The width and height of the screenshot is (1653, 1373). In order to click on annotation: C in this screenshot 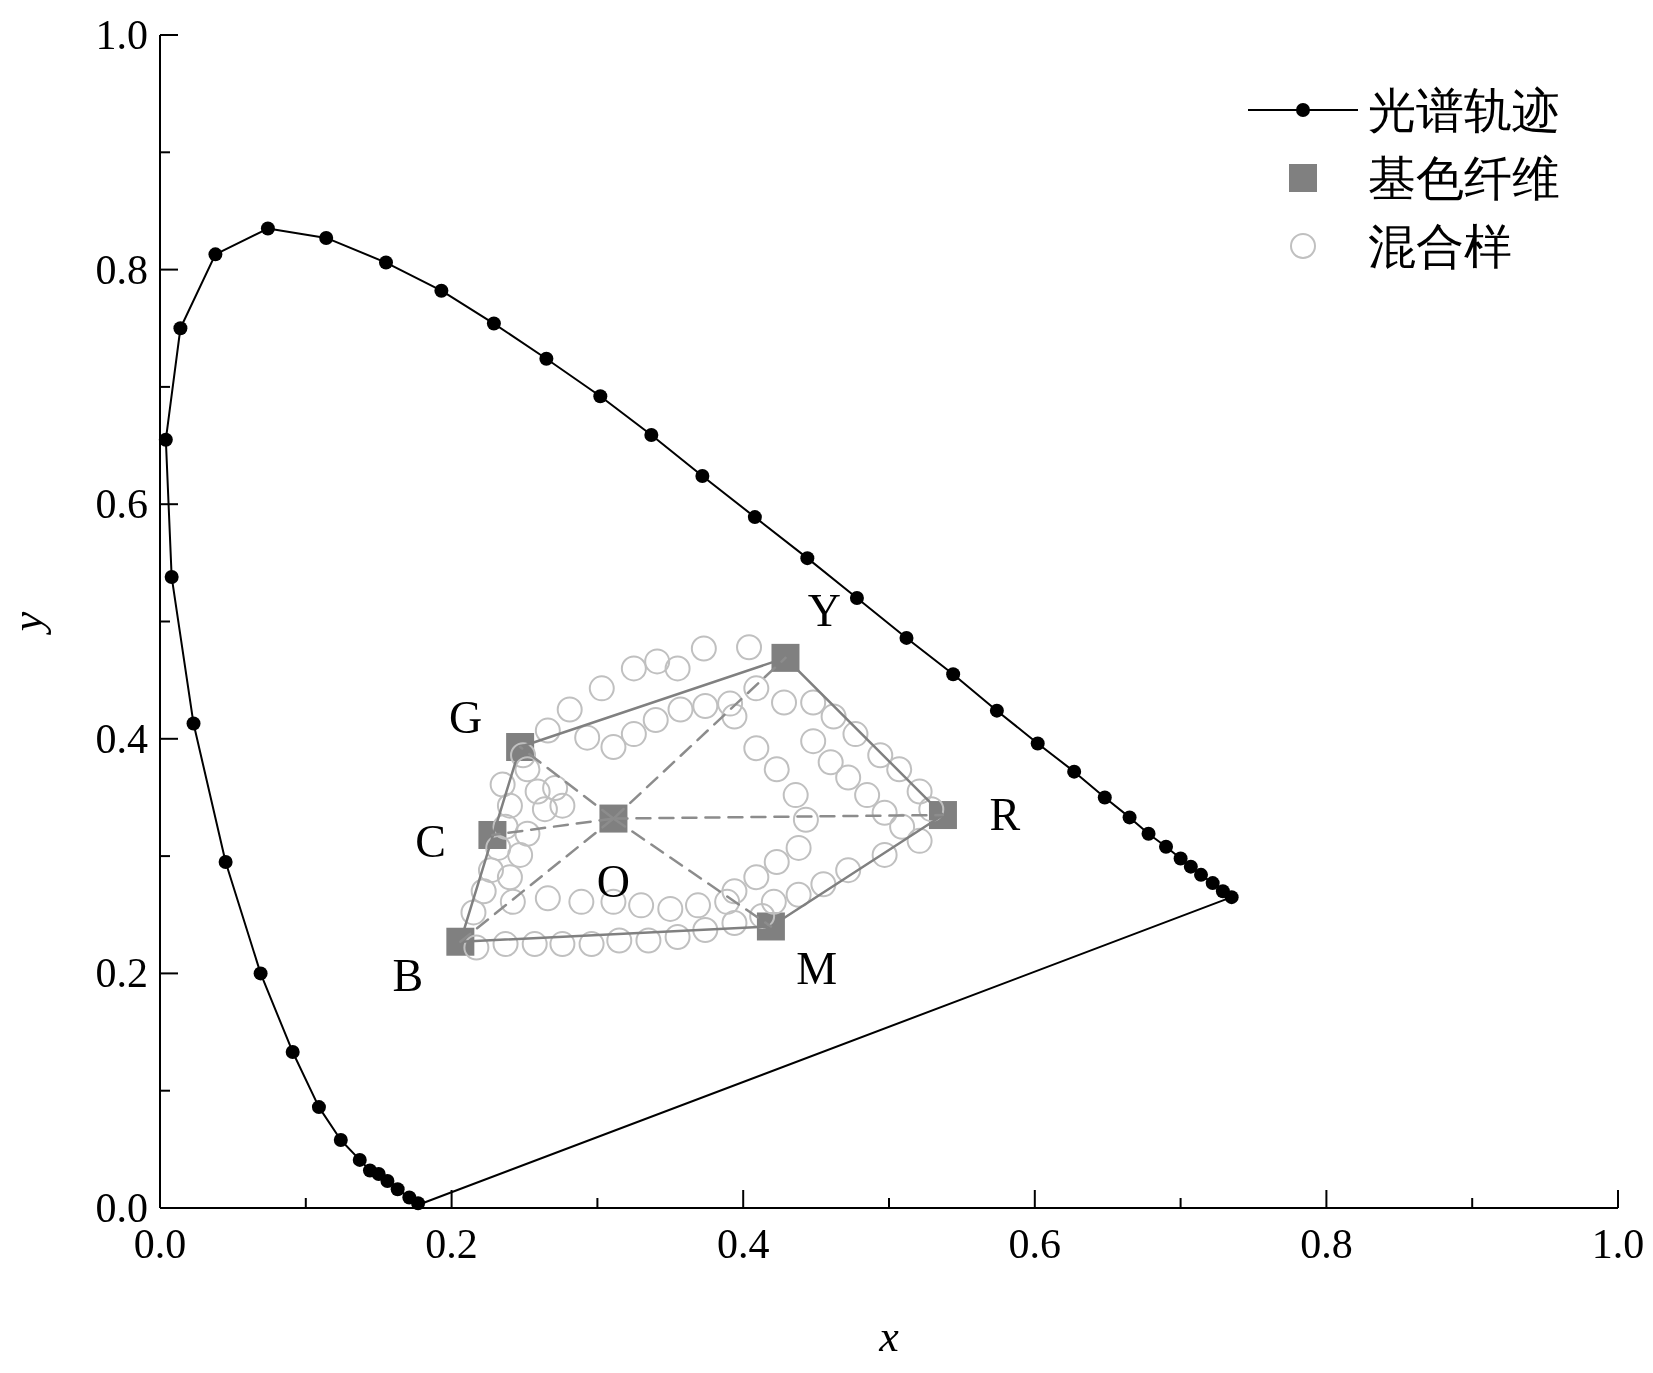, I will do `click(431, 841)`.